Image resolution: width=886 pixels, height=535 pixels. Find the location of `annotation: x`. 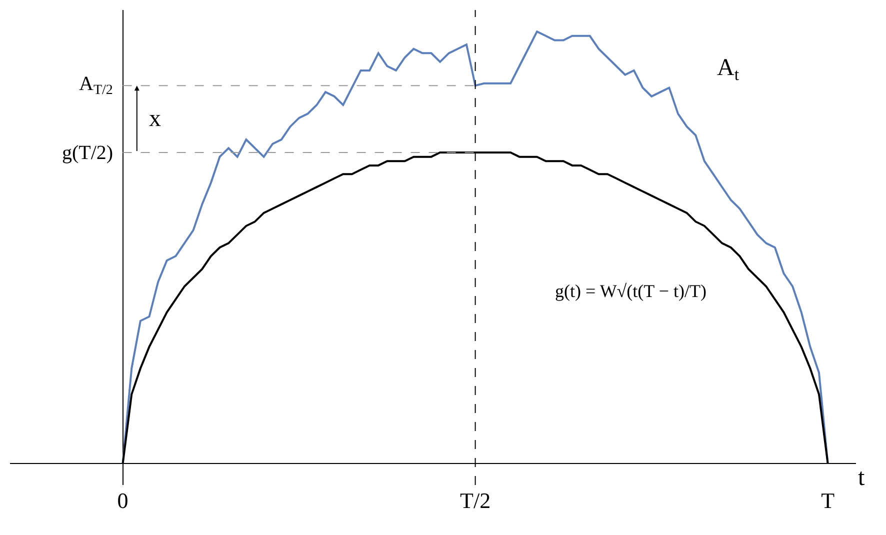

annotation: x is located at coordinates (155, 119).